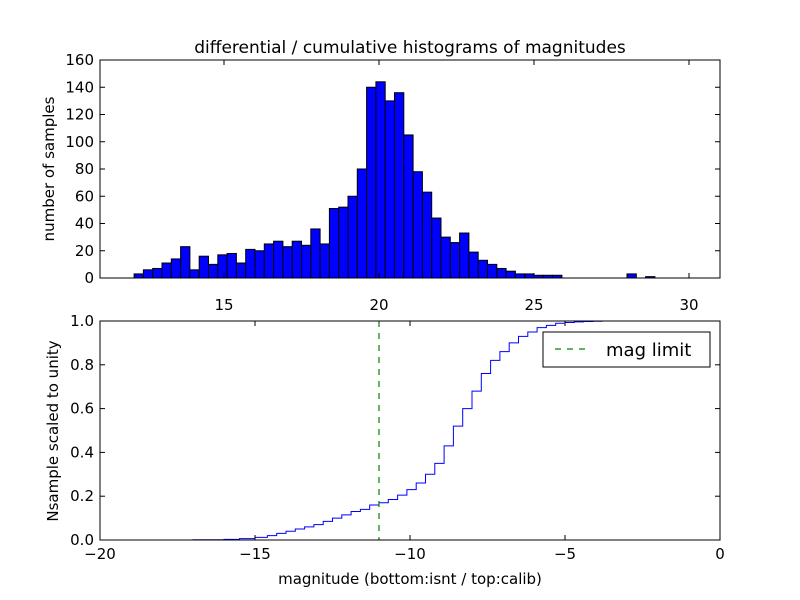 The image size is (800, 600). What do you see at coordinates (82, 321) in the screenshot?
I see `bottom-y-tick-label: 1.0` at bounding box center [82, 321].